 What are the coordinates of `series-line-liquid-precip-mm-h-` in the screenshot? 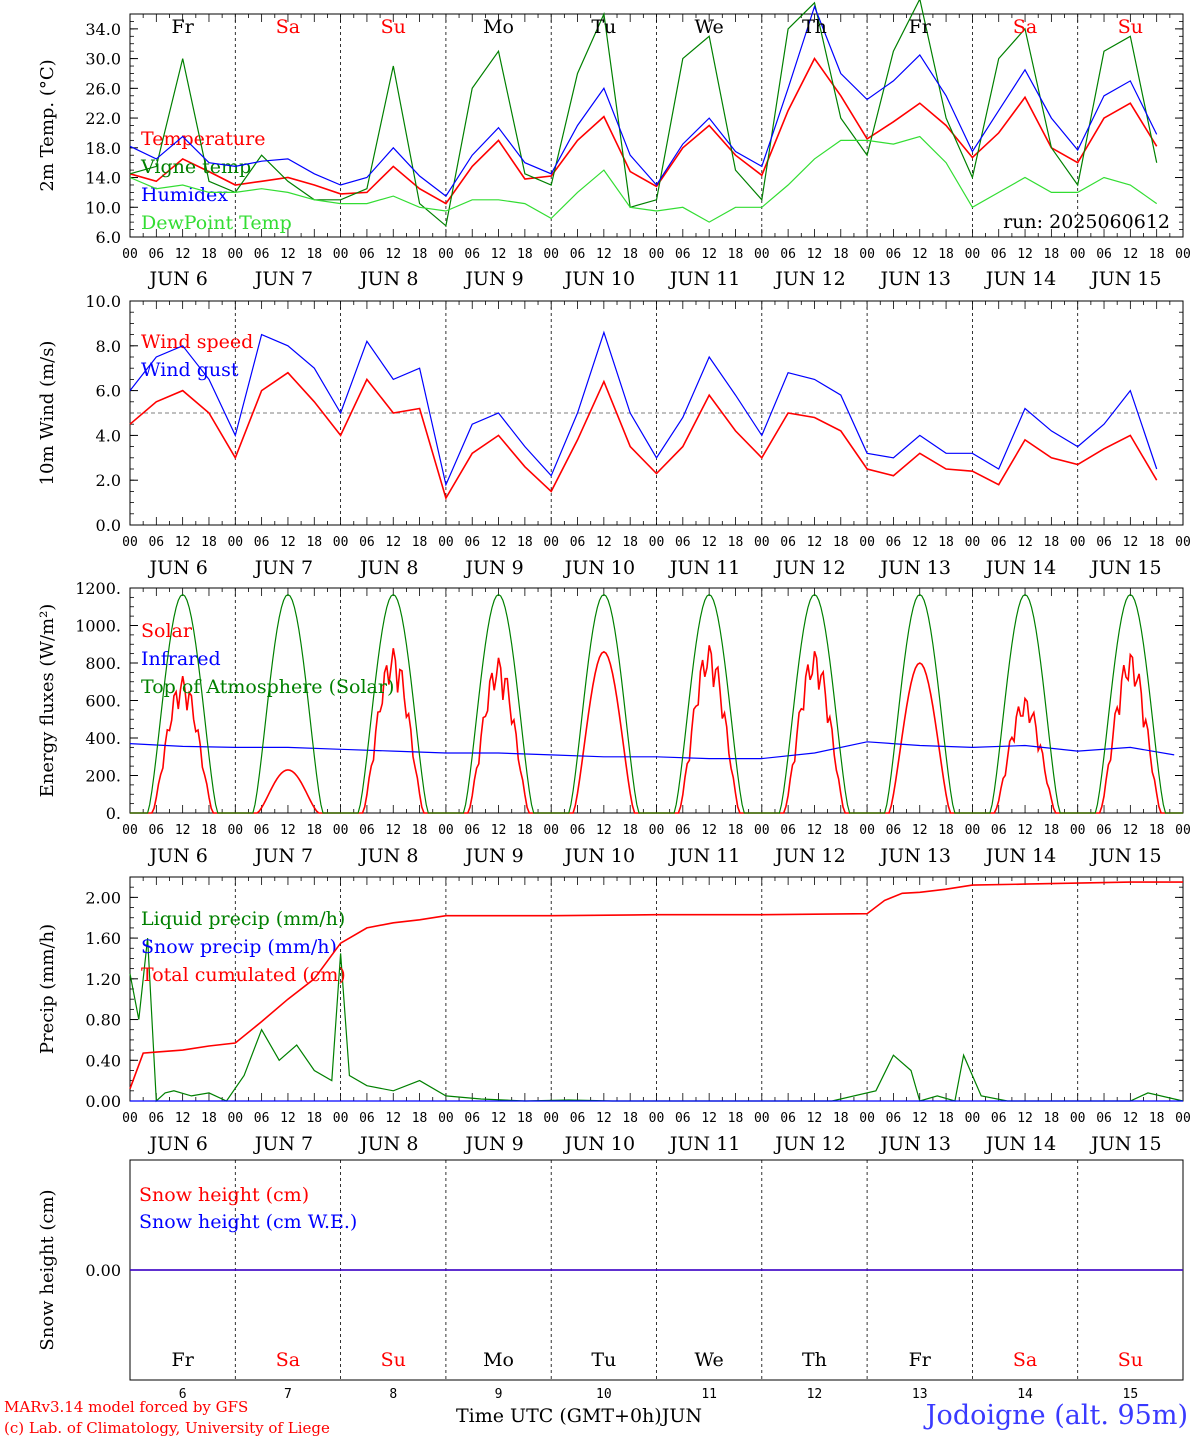 It's located at (656, 1020).